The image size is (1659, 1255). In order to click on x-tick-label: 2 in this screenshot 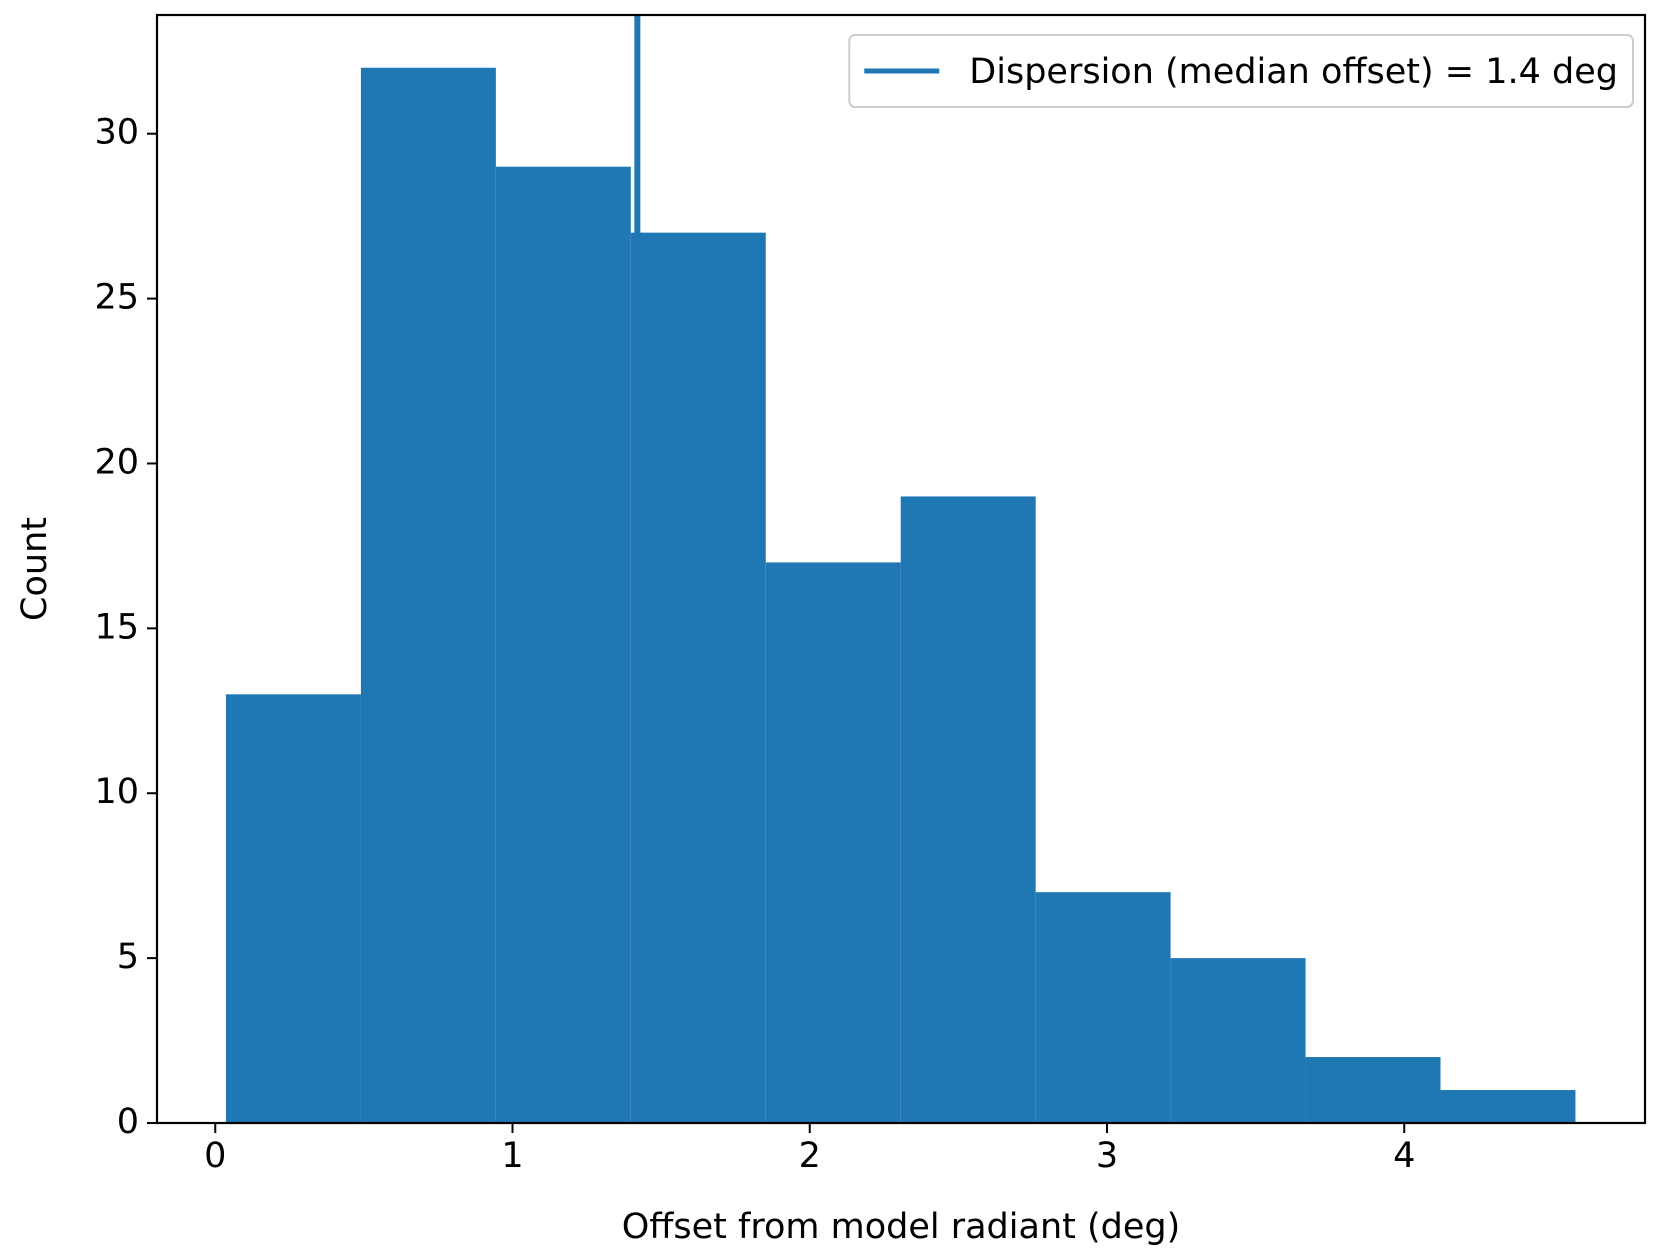, I will do `click(810, 1156)`.